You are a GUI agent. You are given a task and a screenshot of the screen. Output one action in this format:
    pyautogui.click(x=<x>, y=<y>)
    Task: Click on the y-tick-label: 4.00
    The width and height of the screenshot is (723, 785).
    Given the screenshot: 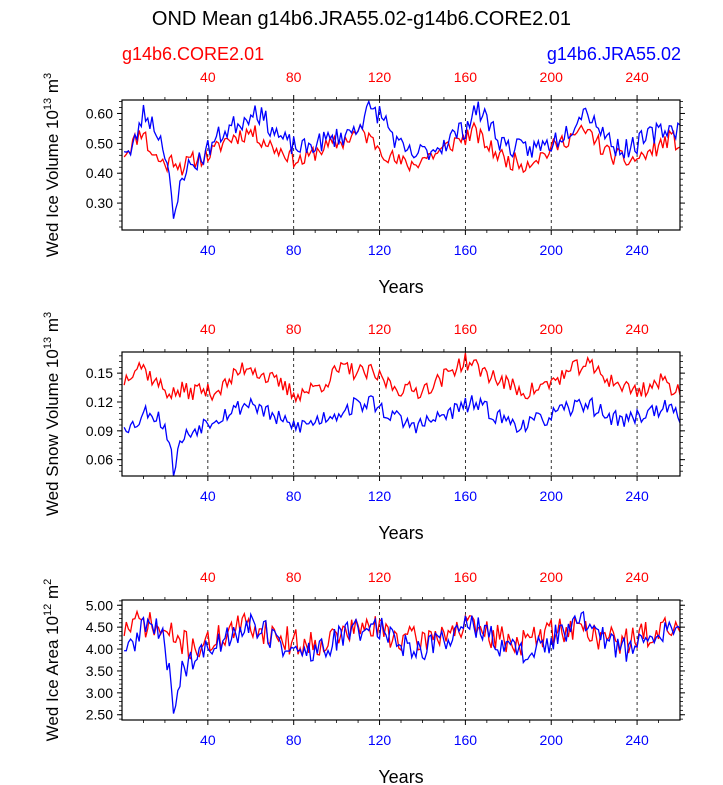 What is the action you would take?
    pyautogui.click(x=99, y=649)
    